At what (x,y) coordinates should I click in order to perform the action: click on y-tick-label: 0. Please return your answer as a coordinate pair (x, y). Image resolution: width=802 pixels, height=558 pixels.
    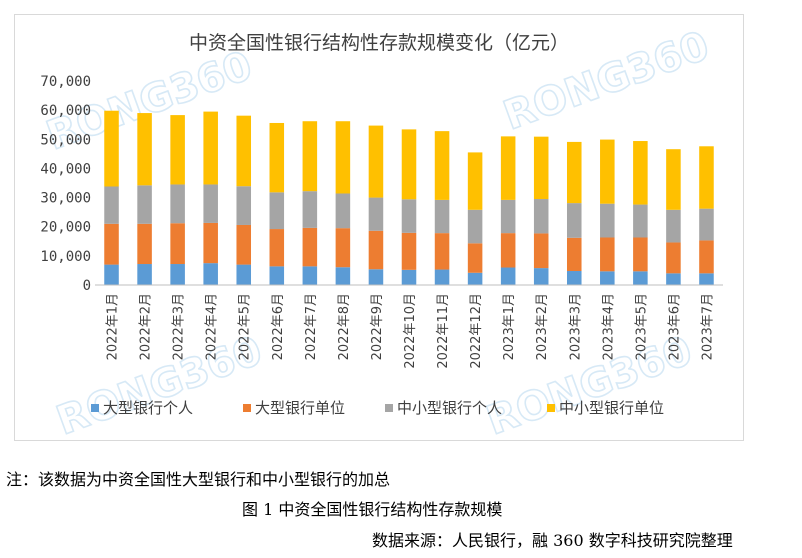
    Looking at the image, I should click on (87, 286).